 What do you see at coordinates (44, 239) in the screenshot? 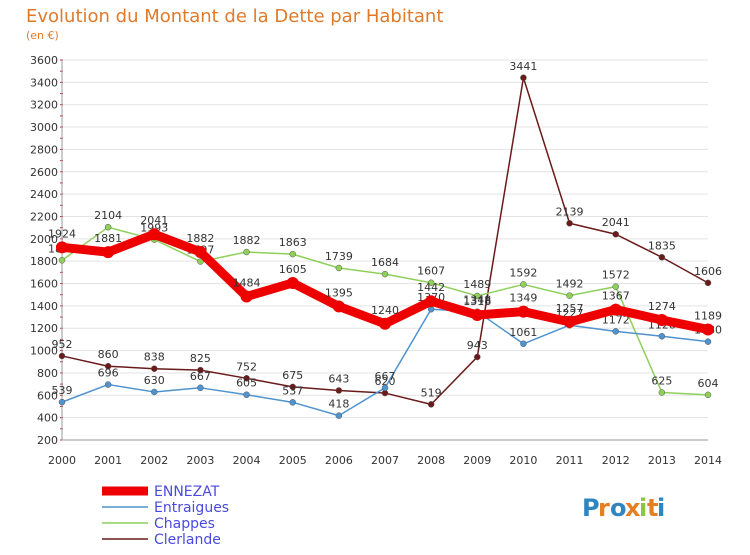
I see `y-tick-label: 2000` at bounding box center [44, 239].